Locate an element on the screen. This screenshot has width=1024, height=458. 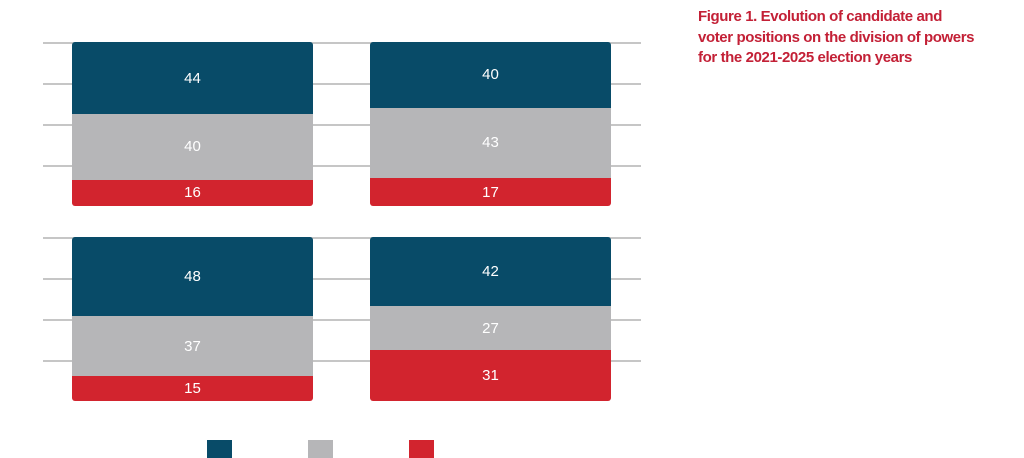
bar-segment-red: 15 is located at coordinates (192, 388).